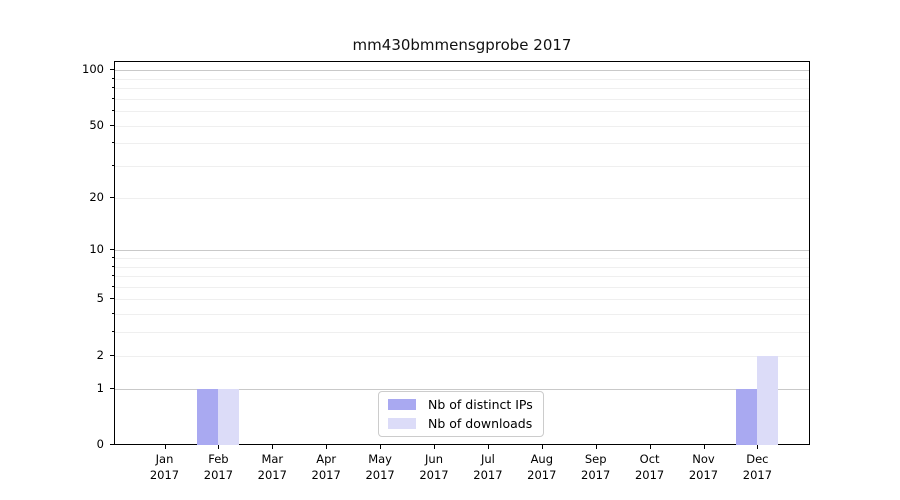 The image size is (900, 500). Describe the element at coordinates (96, 196) in the screenshot. I see `y-tick-label: 20` at that location.